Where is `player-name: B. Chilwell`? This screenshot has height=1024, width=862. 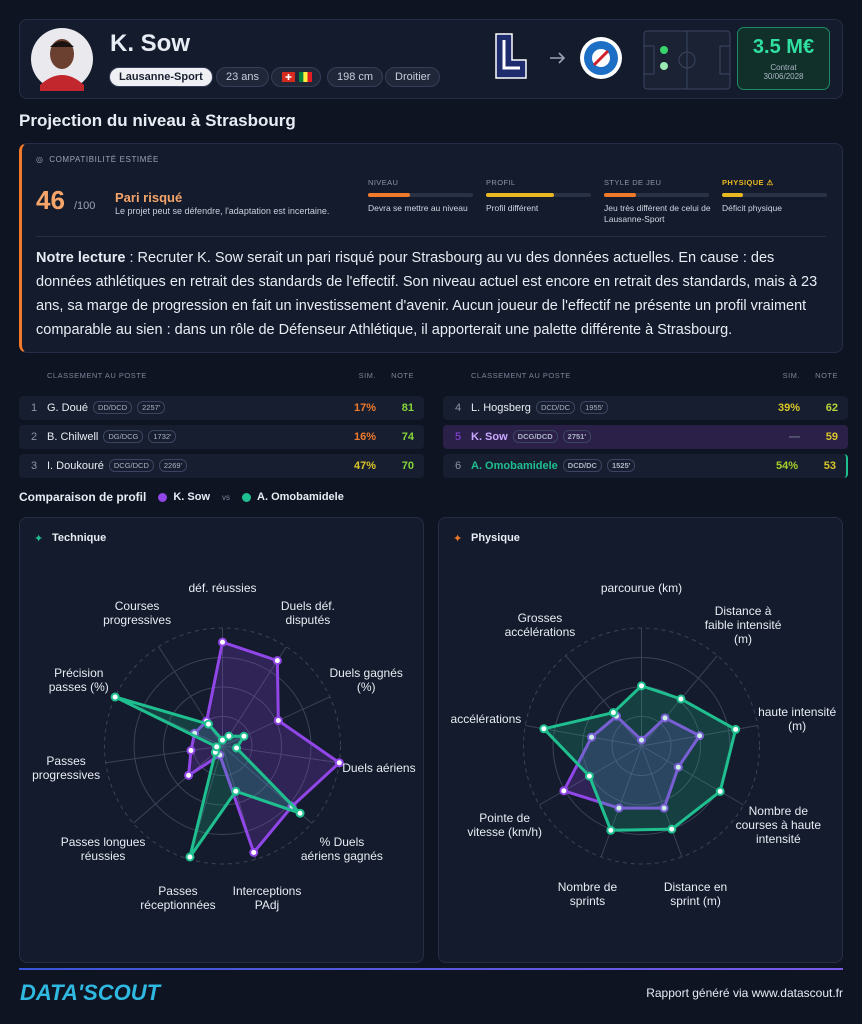 player-name: B. Chilwell is located at coordinates (73, 437).